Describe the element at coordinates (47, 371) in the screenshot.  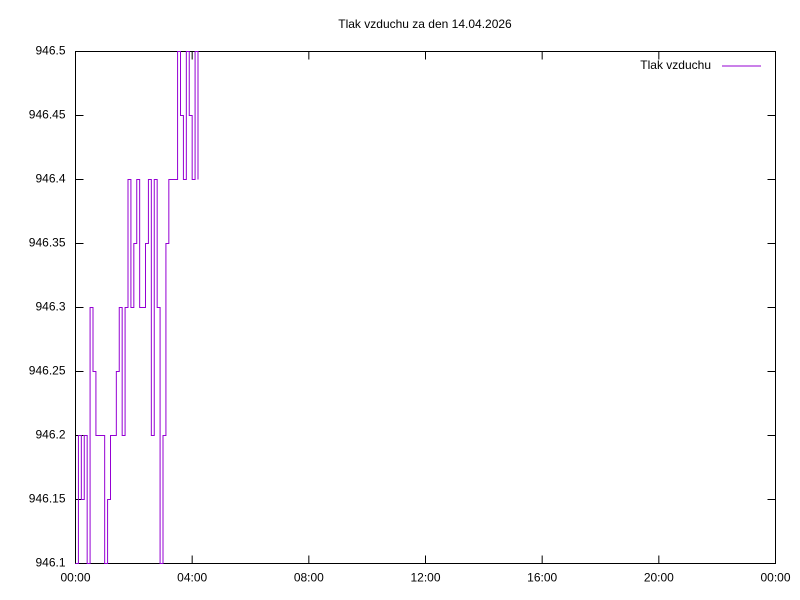
I see `y-tick-label: 946.25` at that location.